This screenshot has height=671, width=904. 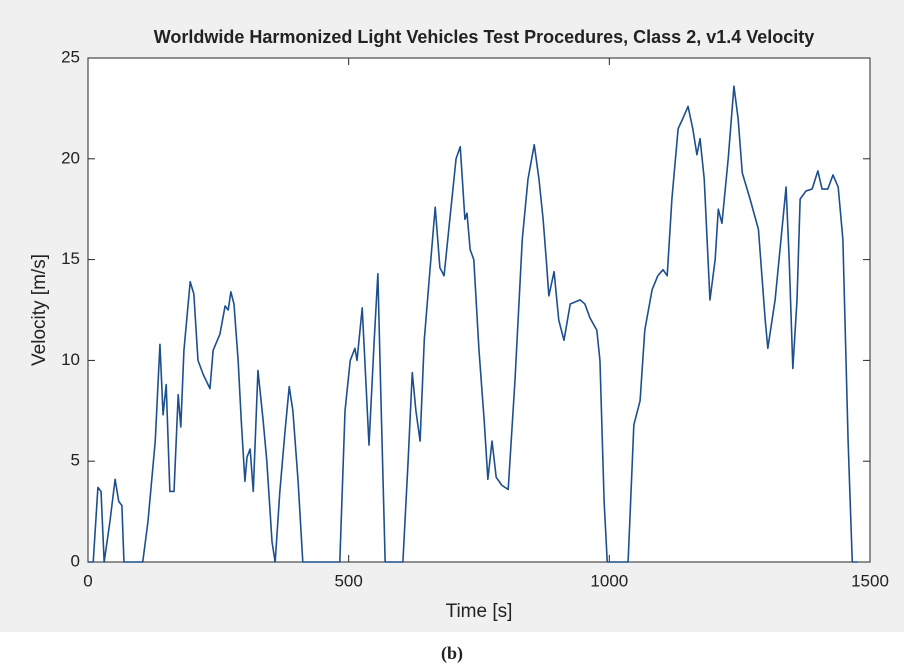 What do you see at coordinates (870, 580) in the screenshot?
I see `x-tick-label: 1500` at bounding box center [870, 580].